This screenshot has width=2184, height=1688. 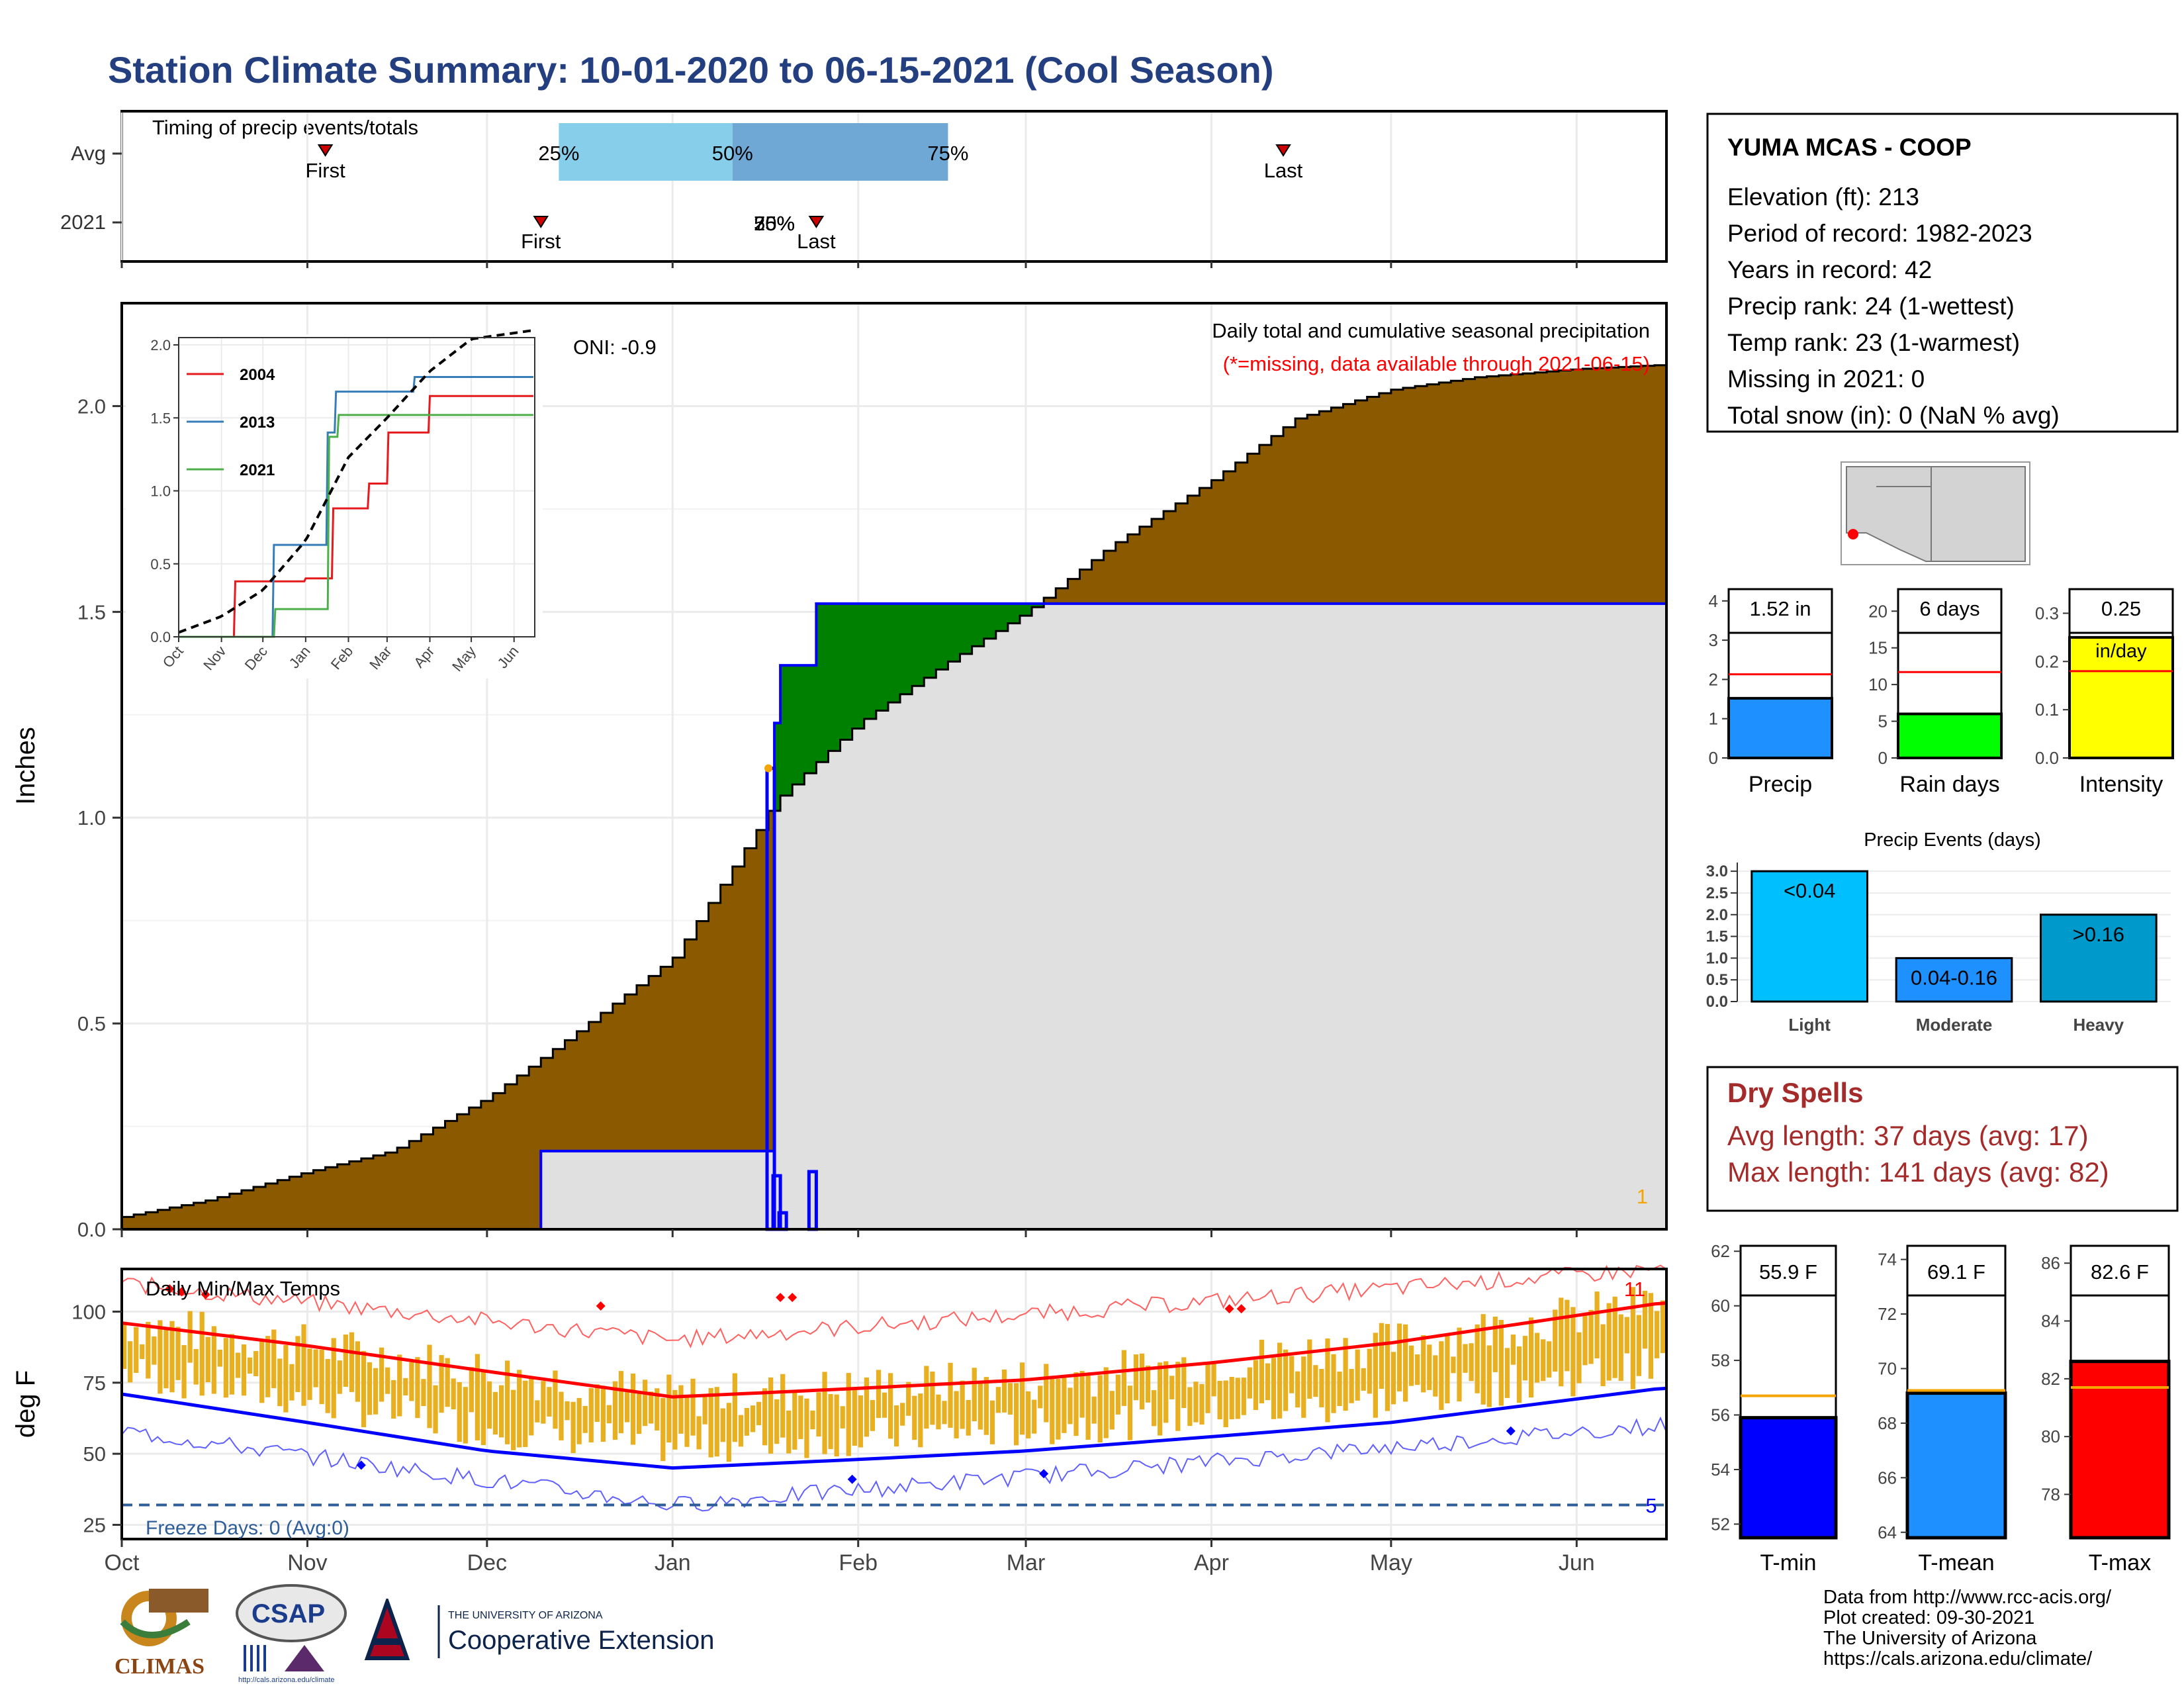 I want to click on temp-summary-chart: 55.9 F 52 54 56 58 60 62 T-min, so click(x=1775, y=1408).